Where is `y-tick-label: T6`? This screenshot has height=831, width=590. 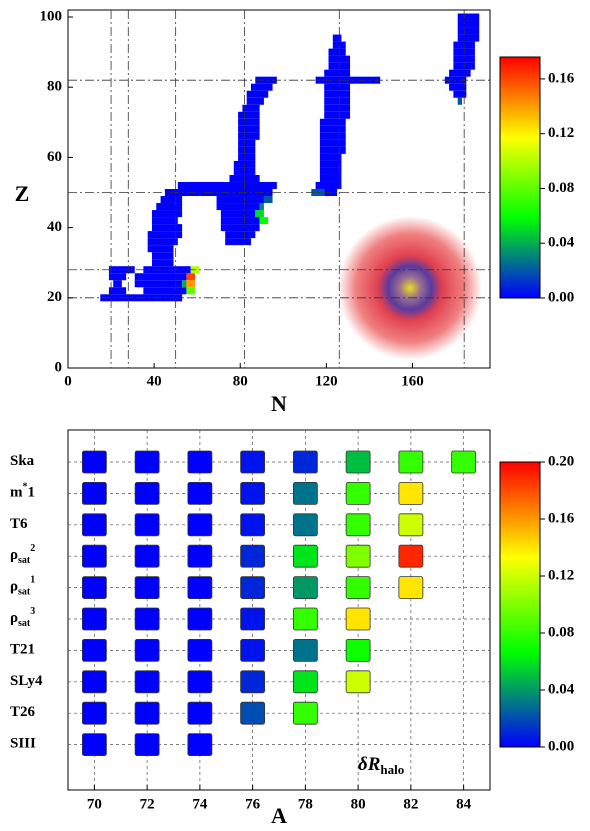
y-tick-label: T6 is located at coordinates (19, 524).